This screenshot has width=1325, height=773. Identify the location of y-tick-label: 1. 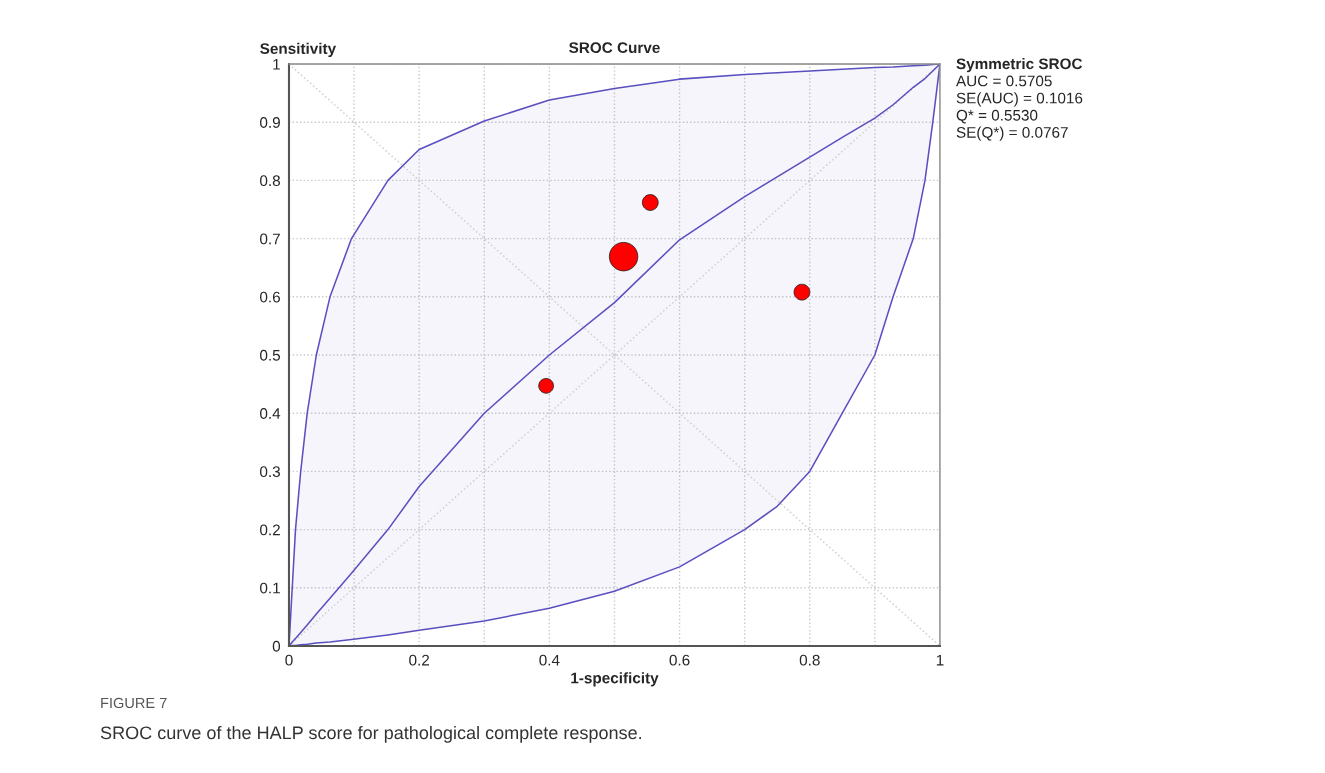
(276, 64).